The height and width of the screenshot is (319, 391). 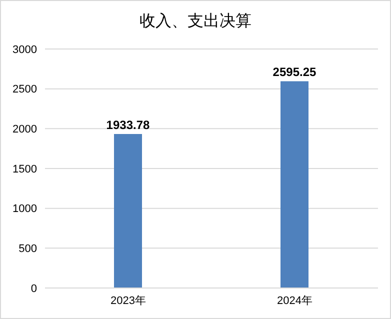 What do you see at coordinates (24, 209) in the screenshot?
I see `y-tick-label: 1000` at bounding box center [24, 209].